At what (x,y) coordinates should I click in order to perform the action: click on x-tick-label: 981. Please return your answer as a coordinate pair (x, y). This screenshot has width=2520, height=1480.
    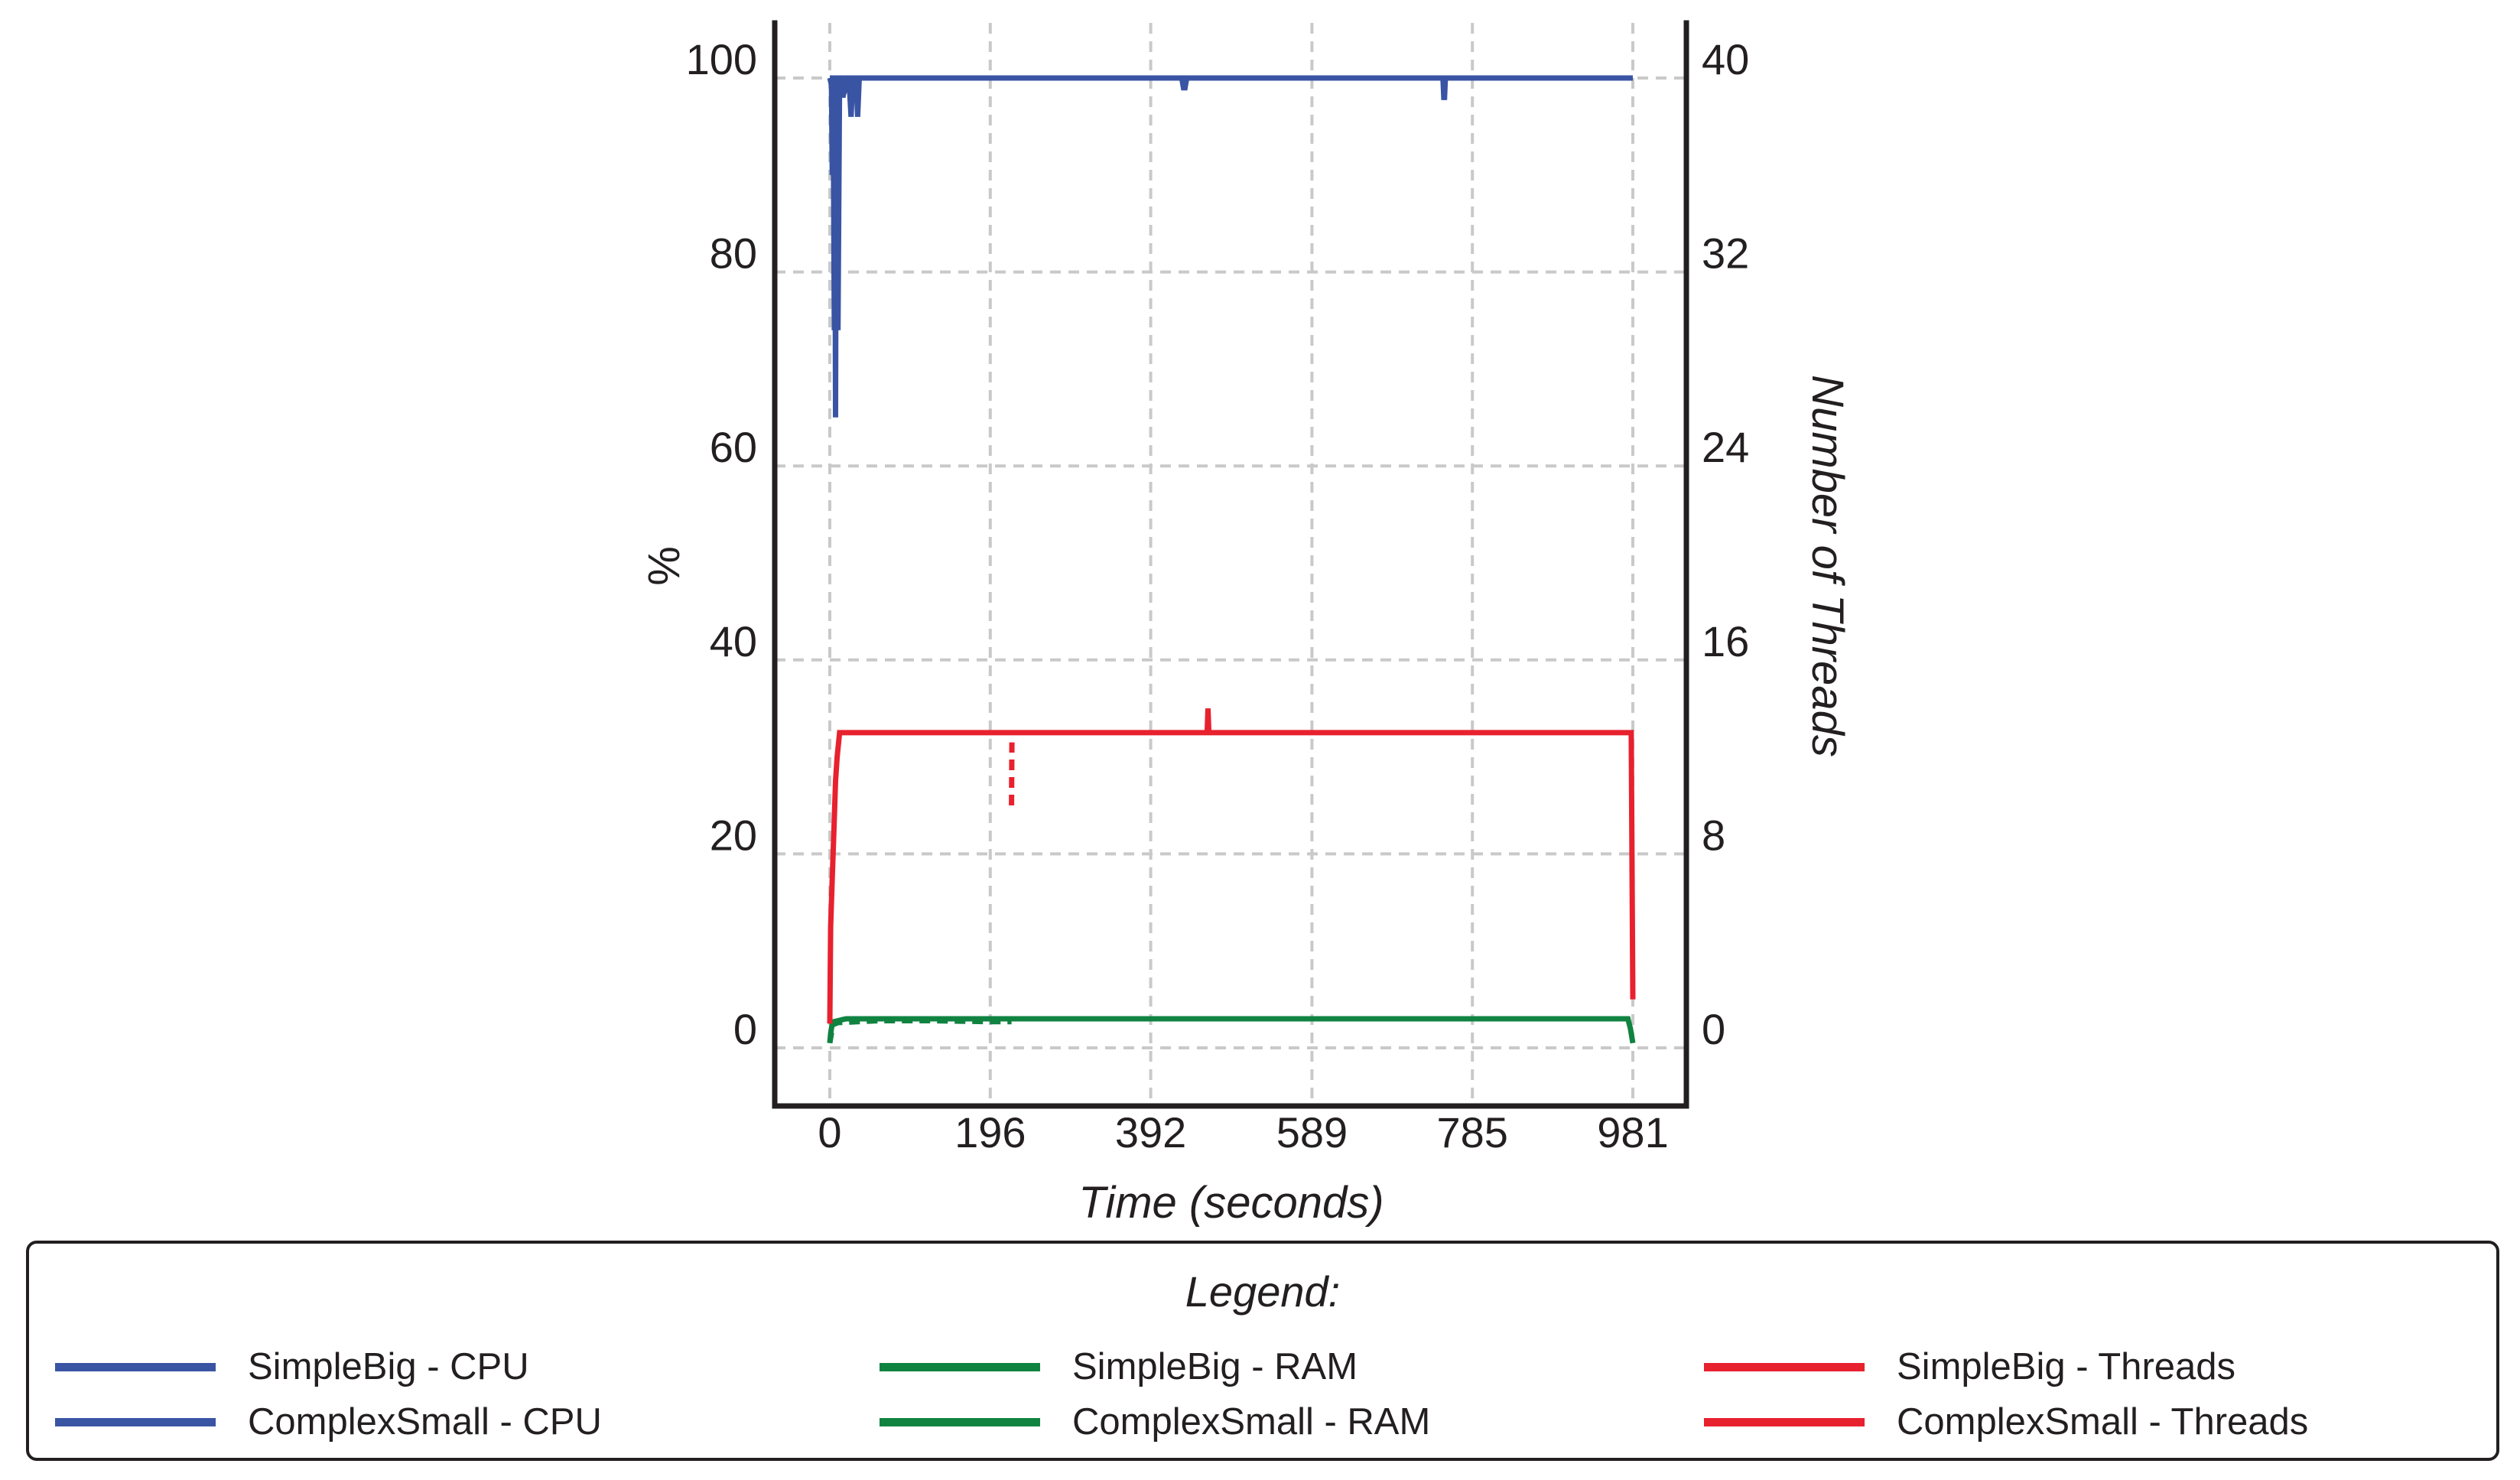
    Looking at the image, I should click on (1633, 1132).